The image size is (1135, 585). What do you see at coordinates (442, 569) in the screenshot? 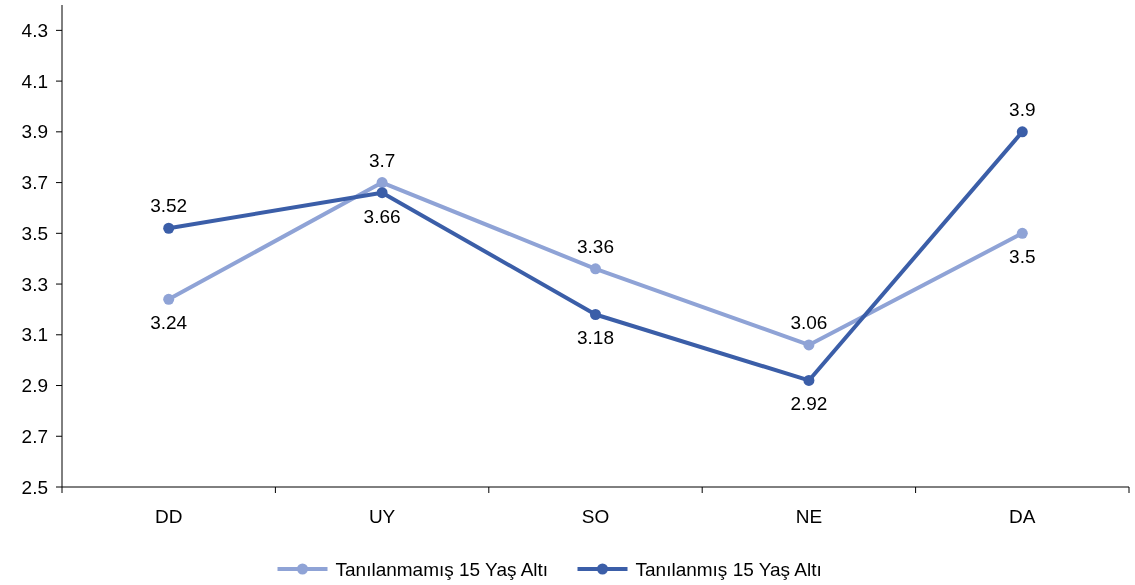
I see `legend-label: Tanılanmamış 15 Yaş Altı` at bounding box center [442, 569].